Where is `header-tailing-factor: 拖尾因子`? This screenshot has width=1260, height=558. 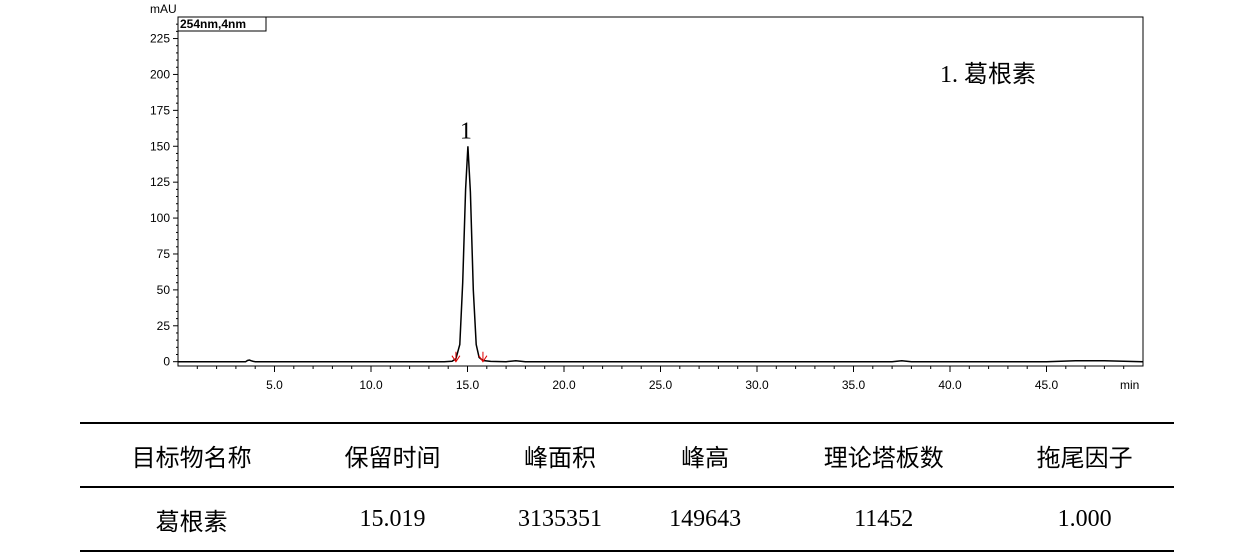
header-tailing-factor: 拖尾因子 is located at coordinates (1084, 457).